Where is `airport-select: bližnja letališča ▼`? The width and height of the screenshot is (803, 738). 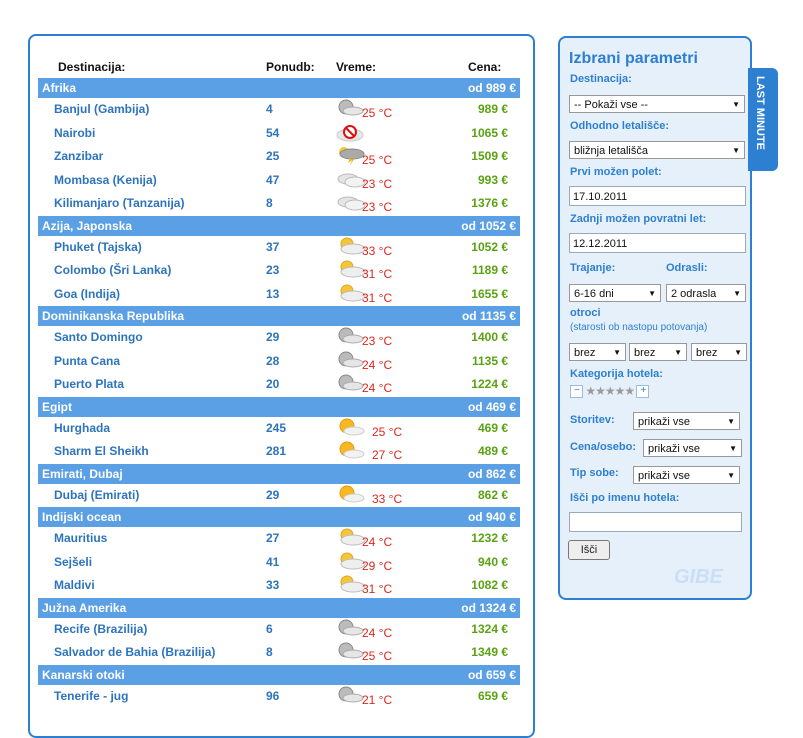
airport-select: bližnja letališča ▼ is located at coordinates (657, 150).